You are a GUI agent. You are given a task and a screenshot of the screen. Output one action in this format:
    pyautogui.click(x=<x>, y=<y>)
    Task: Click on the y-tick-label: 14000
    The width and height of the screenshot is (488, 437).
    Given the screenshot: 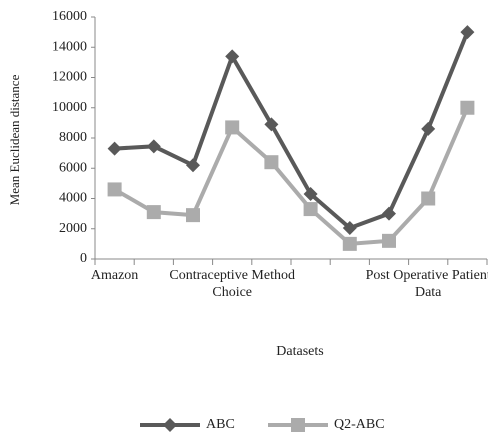 What is the action you would take?
    pyautogui.click(x=69, y=46)
    